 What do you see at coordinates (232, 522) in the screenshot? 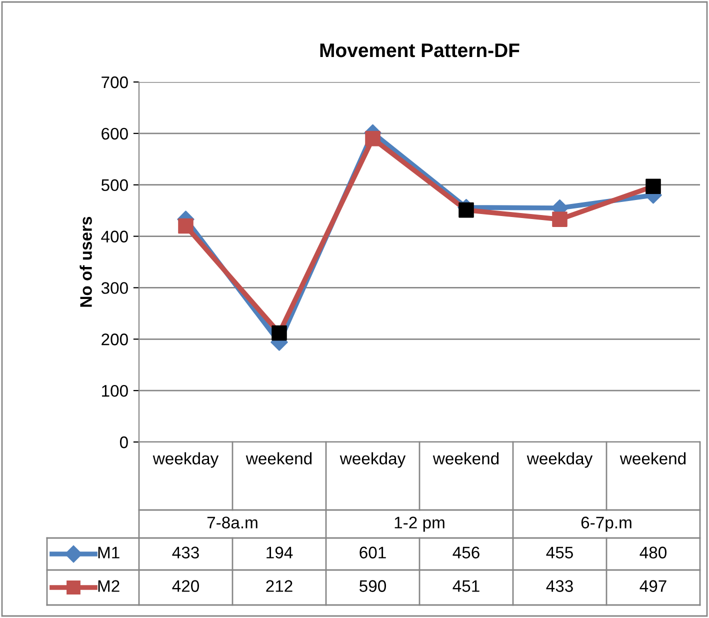
I see `text: 7-8a.m` at bounding box center [232, 522].